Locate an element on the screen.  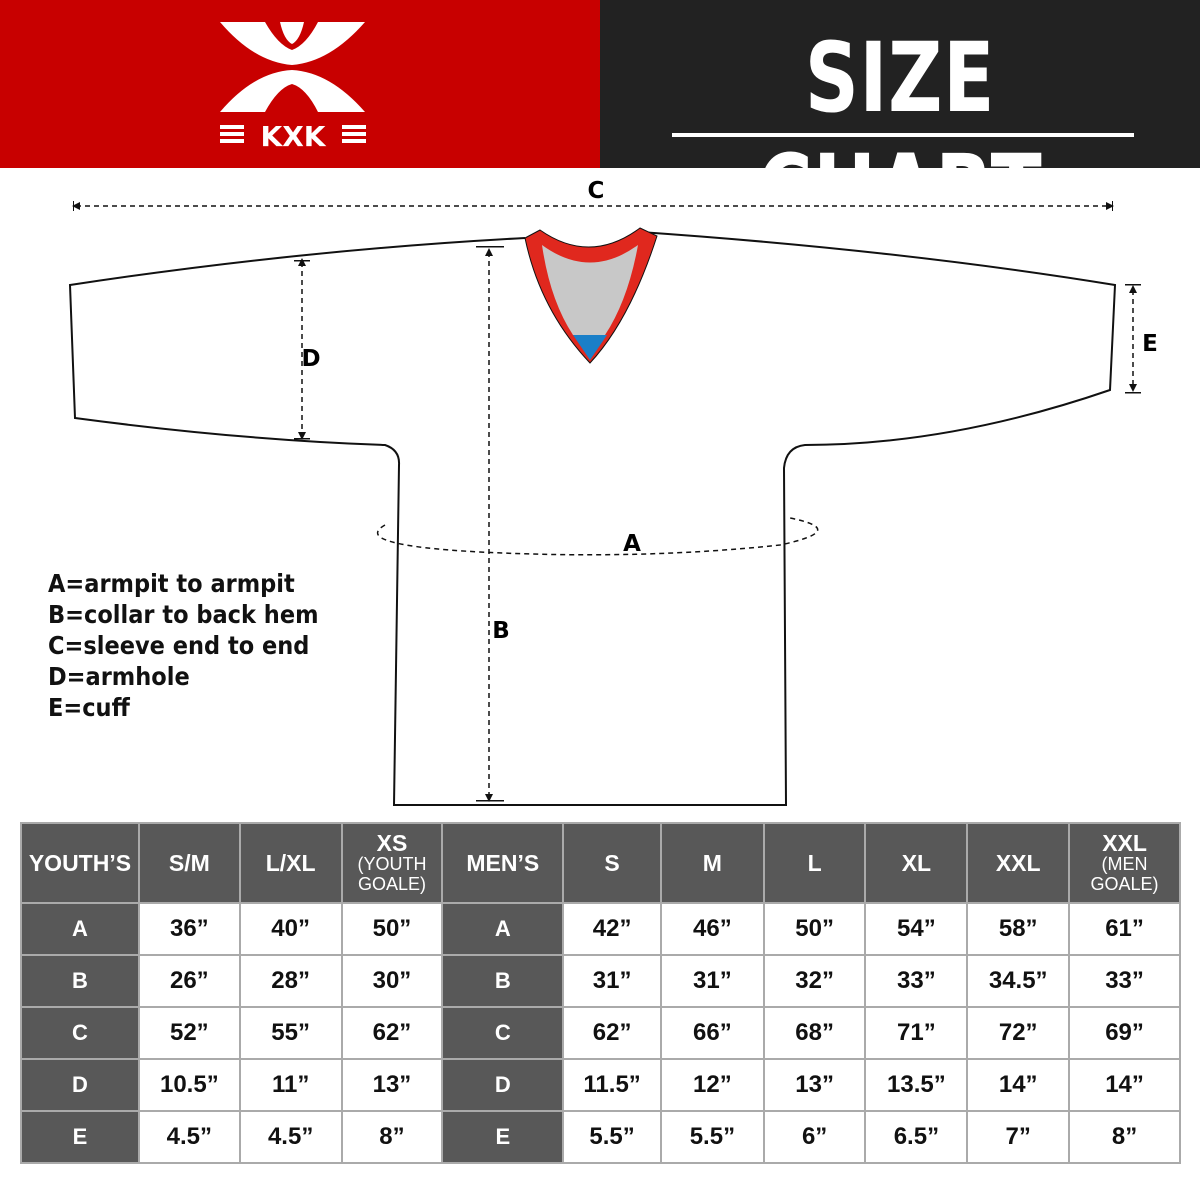
size-label: S/M is located at coordinates (189, 863).